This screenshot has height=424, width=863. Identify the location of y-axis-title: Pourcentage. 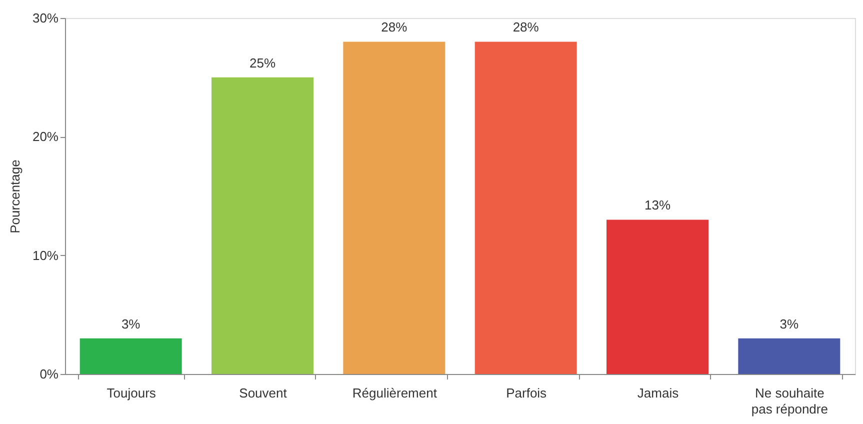
(14, 197).